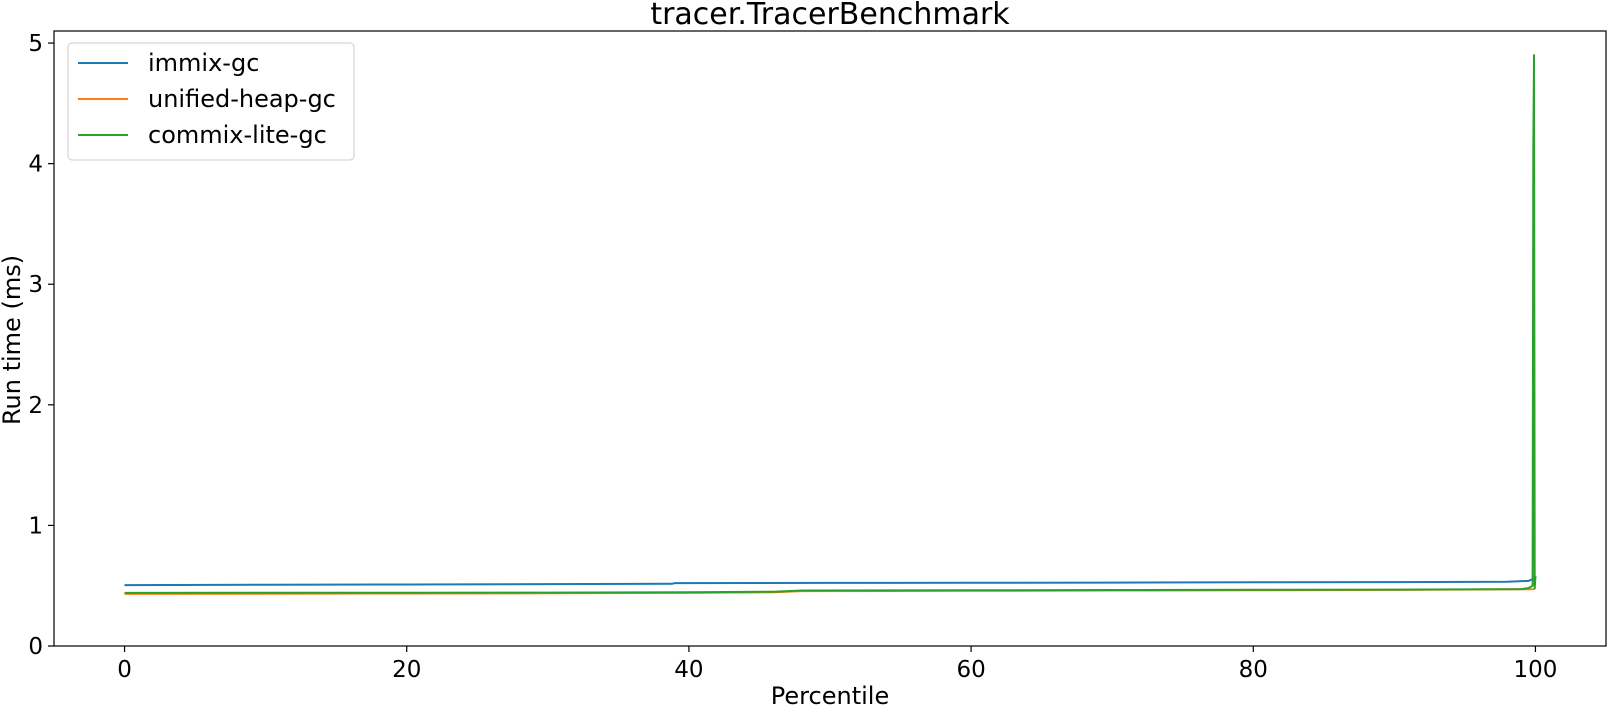 Image resolution: width=1608 pixels, height=710 pixels. I want to click on x-tick-label: 80, so click(1253, 670).